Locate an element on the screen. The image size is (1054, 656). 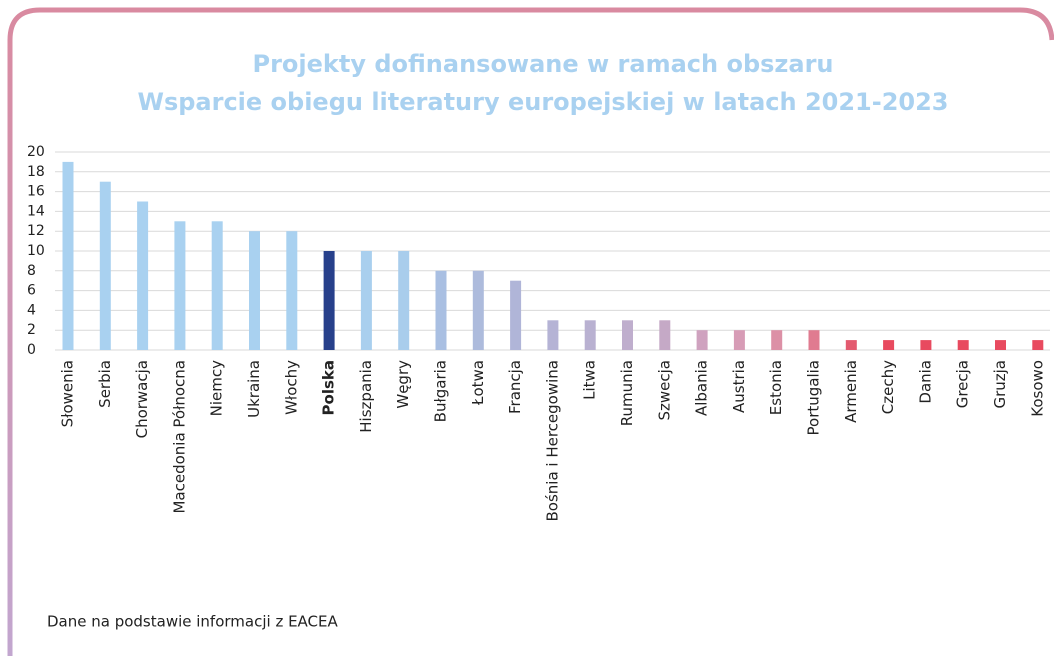
x-tick-label: Macedonia Północna is located at coordinates (179, 437).